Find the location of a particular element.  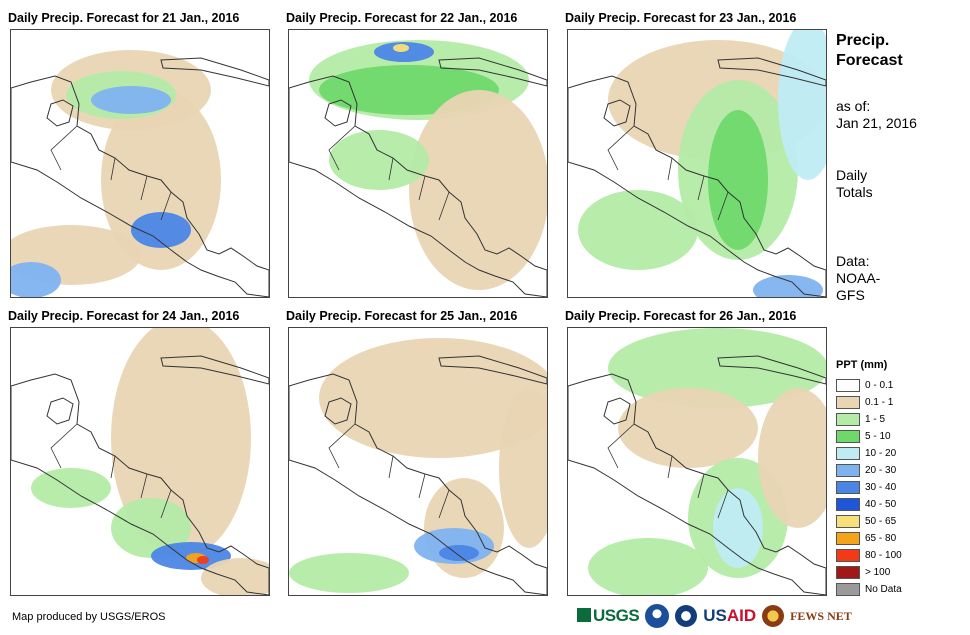

side-title-line1: Precip. is located at coordinates (863, 40).